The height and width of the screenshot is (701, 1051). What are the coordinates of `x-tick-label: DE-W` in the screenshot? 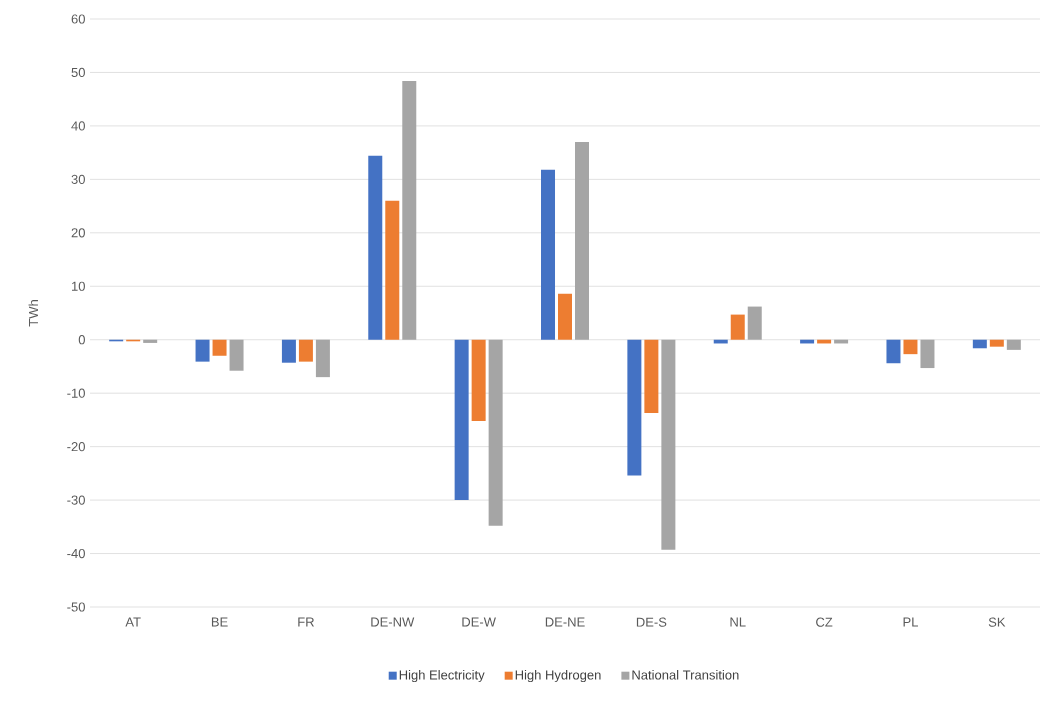 It's located at (479, 622).